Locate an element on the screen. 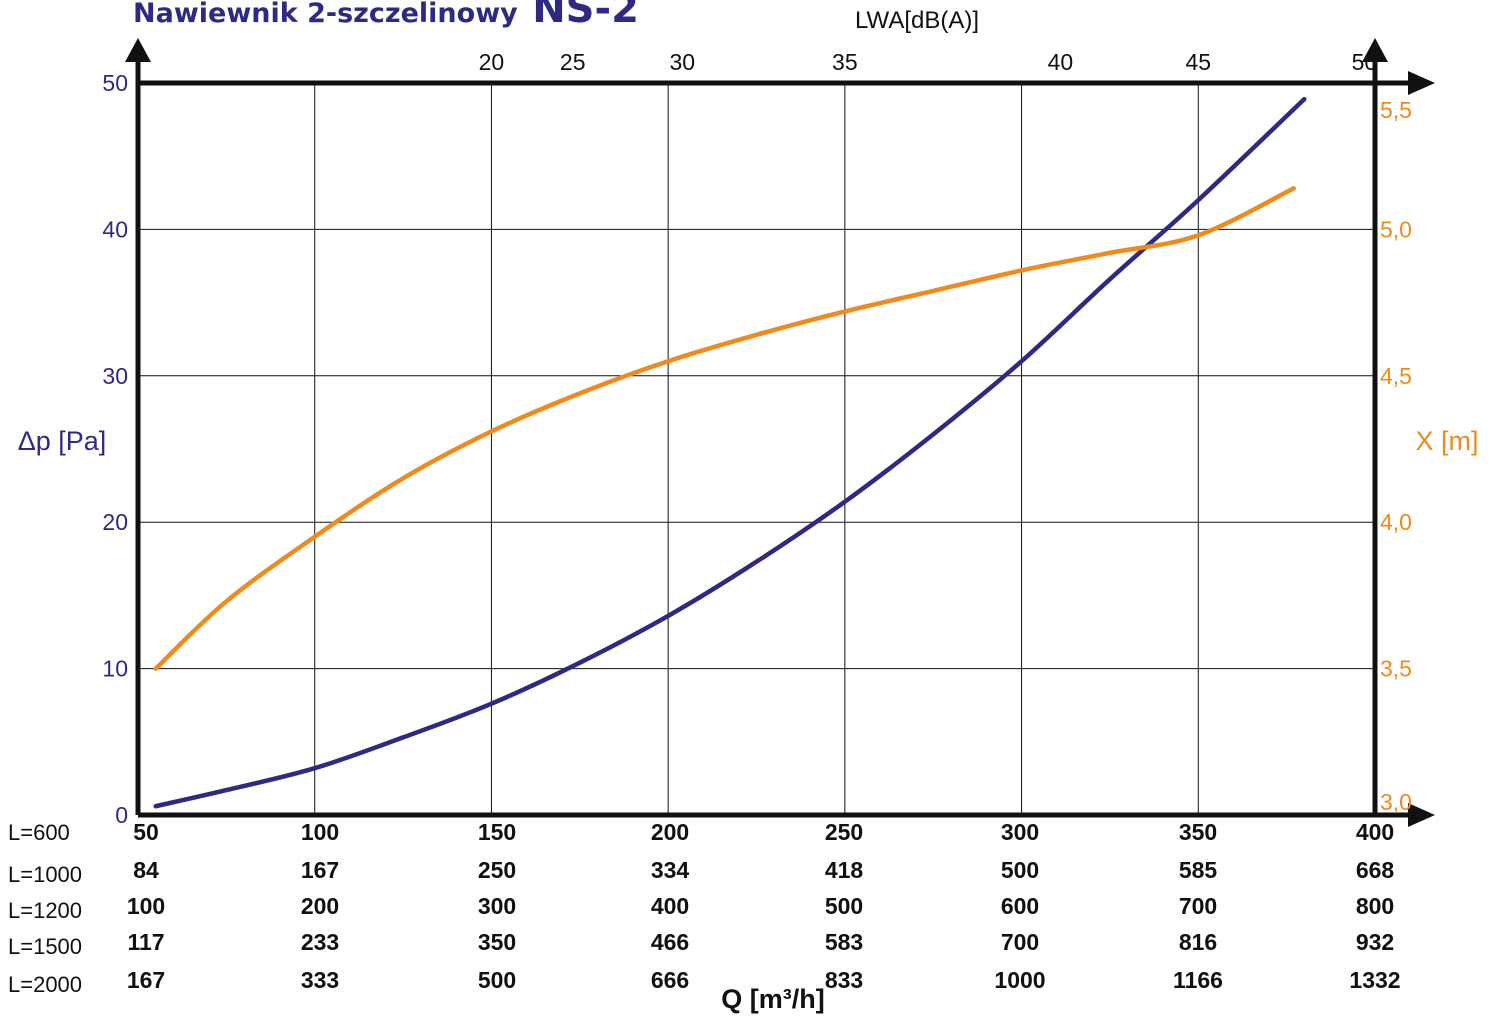  q-row-value: 466 is located at coordinates (670, 942).